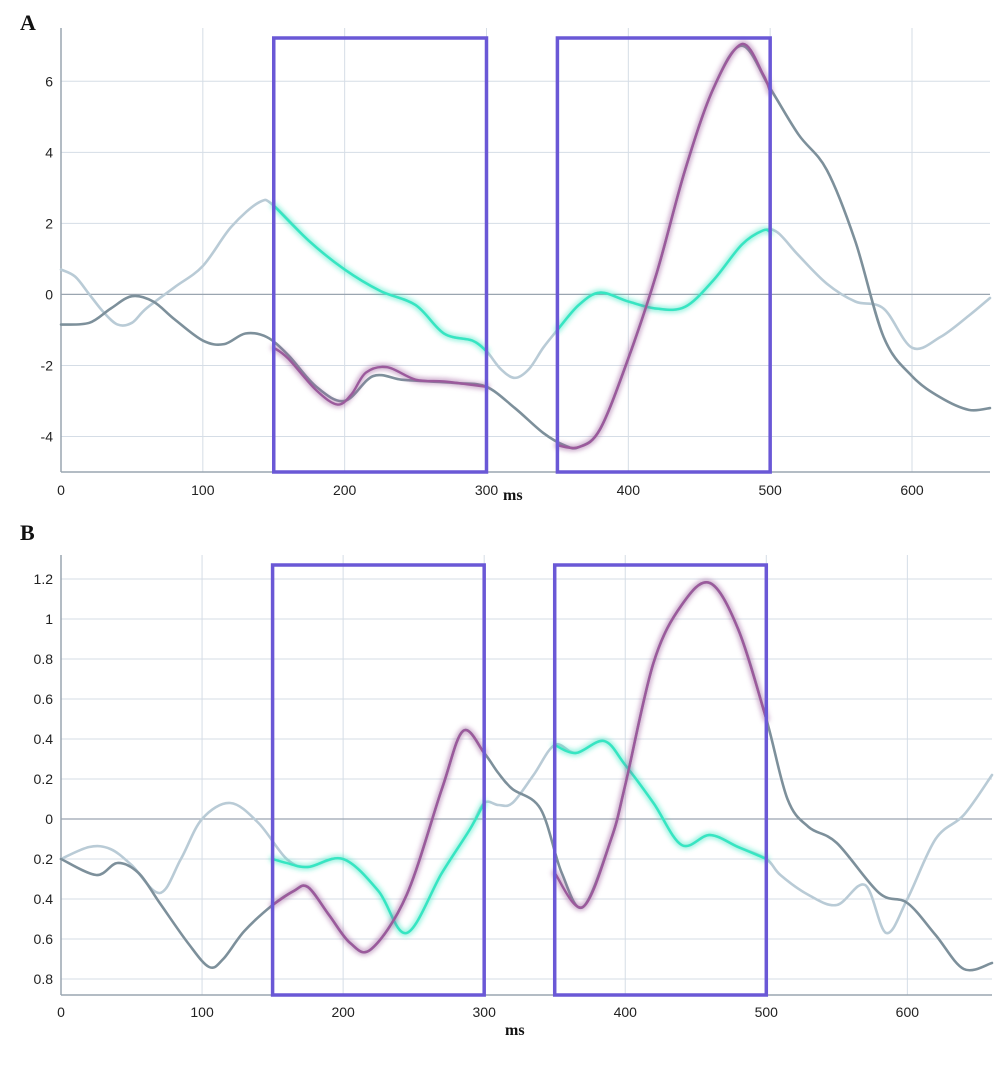  I want to click on panel-a-y-tick-label: 4, so click(49, 152).